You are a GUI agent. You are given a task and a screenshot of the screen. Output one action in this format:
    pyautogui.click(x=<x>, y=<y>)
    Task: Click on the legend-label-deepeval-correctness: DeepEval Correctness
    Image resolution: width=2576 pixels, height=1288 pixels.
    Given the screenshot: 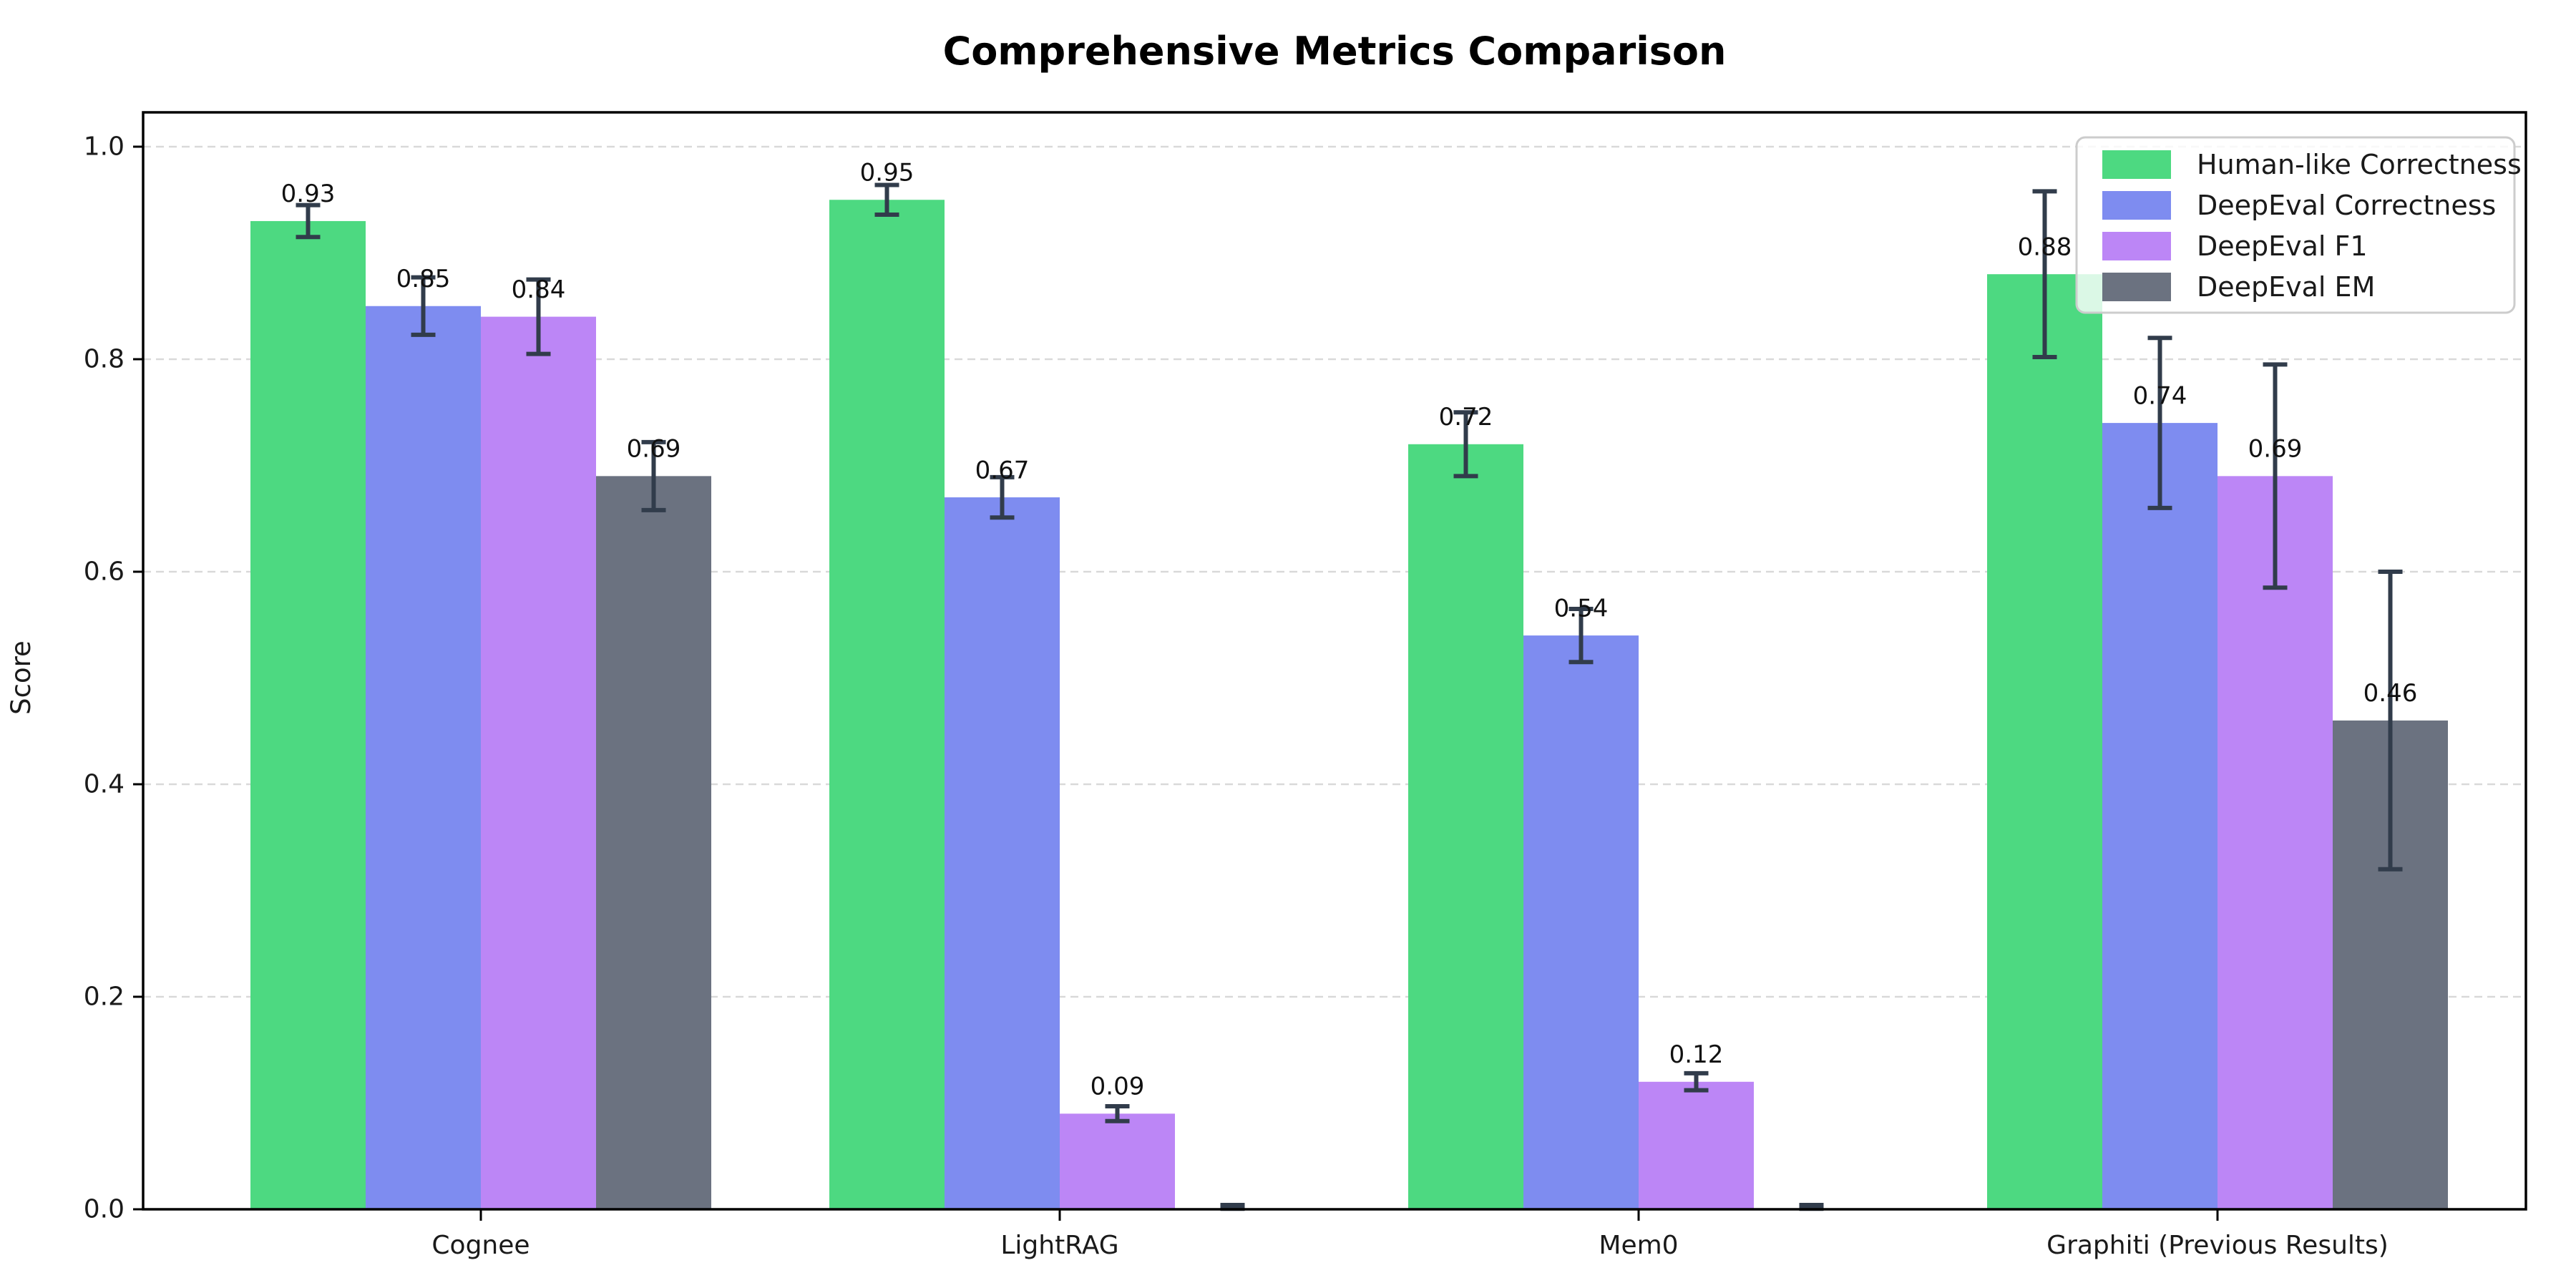 What is the action you would take?
    pyautogui.click(x=2346, y=205)
    